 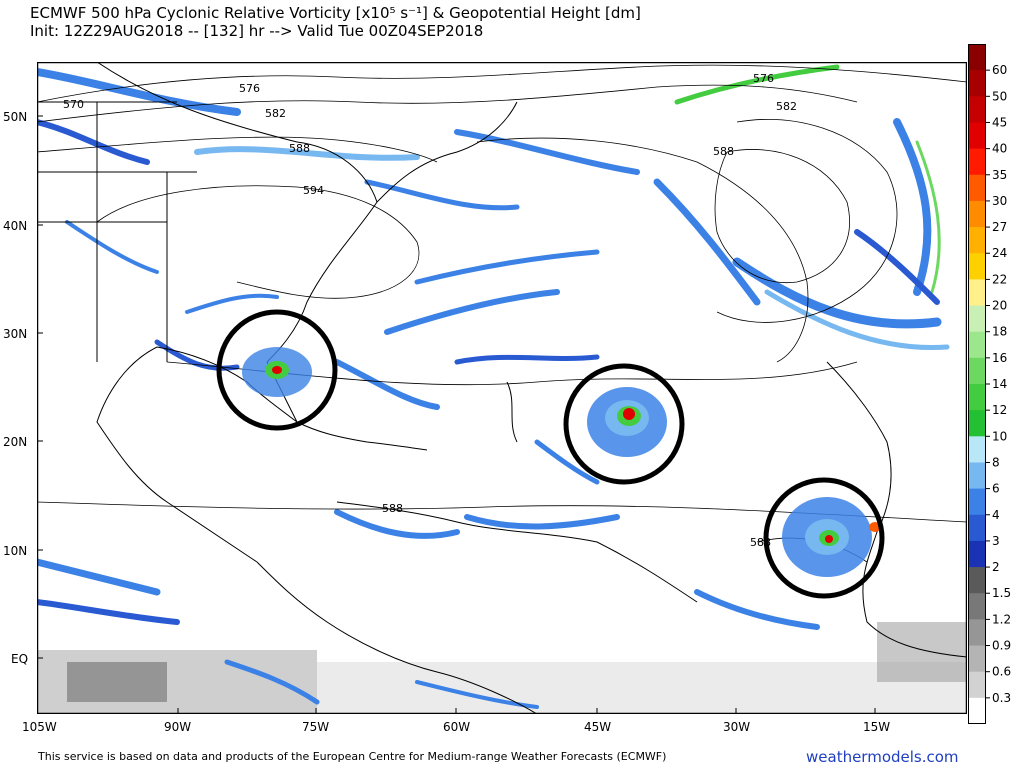 What do you see at coordinates (624, 424) in the screenshot?
I see `central-atlantic-storm-circle` at bounding box center [624, 424].